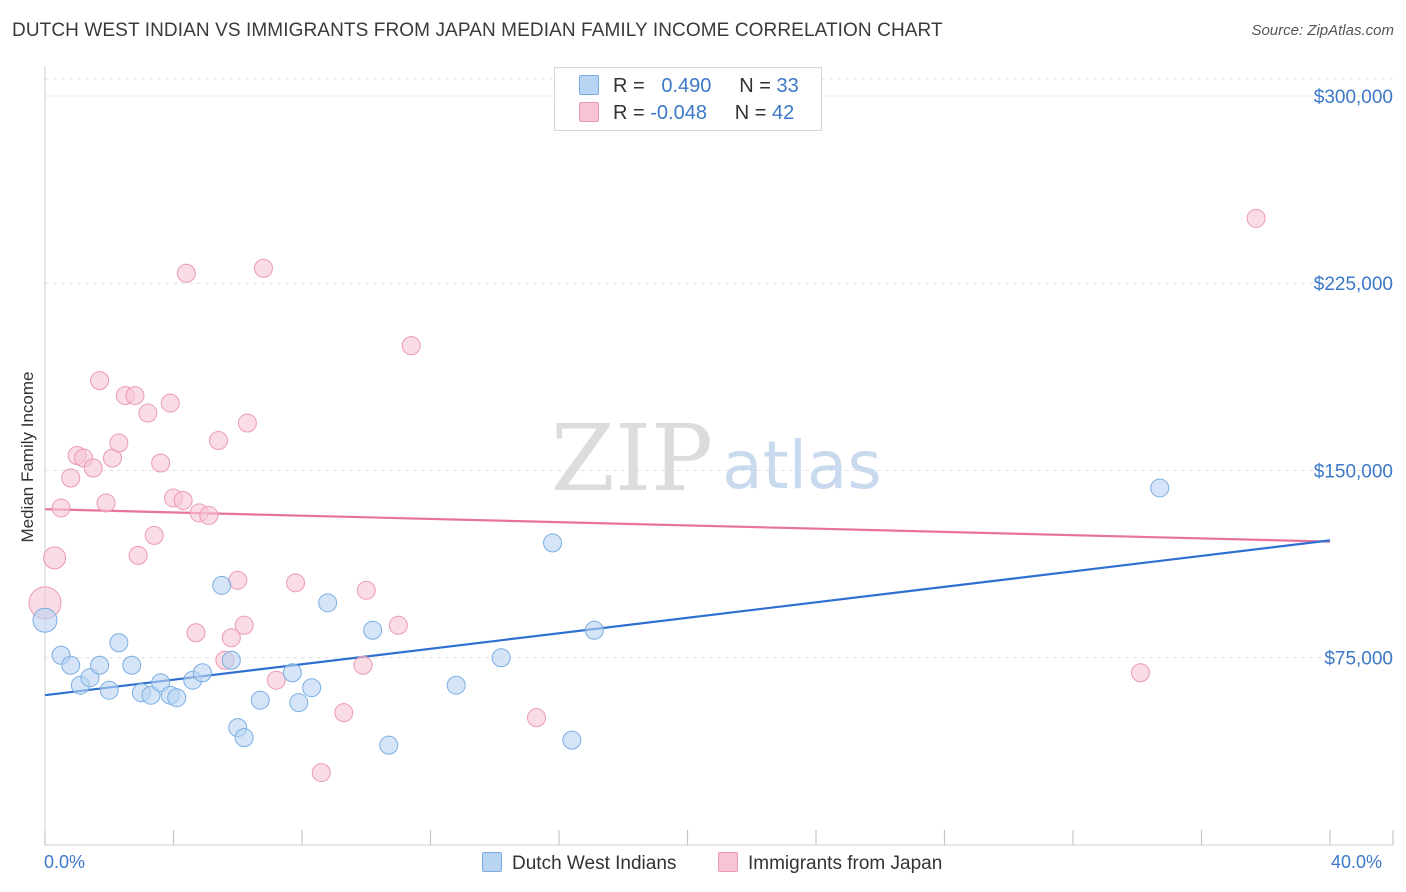  I want to click on legend-n-value: 33, so click(787, 86).